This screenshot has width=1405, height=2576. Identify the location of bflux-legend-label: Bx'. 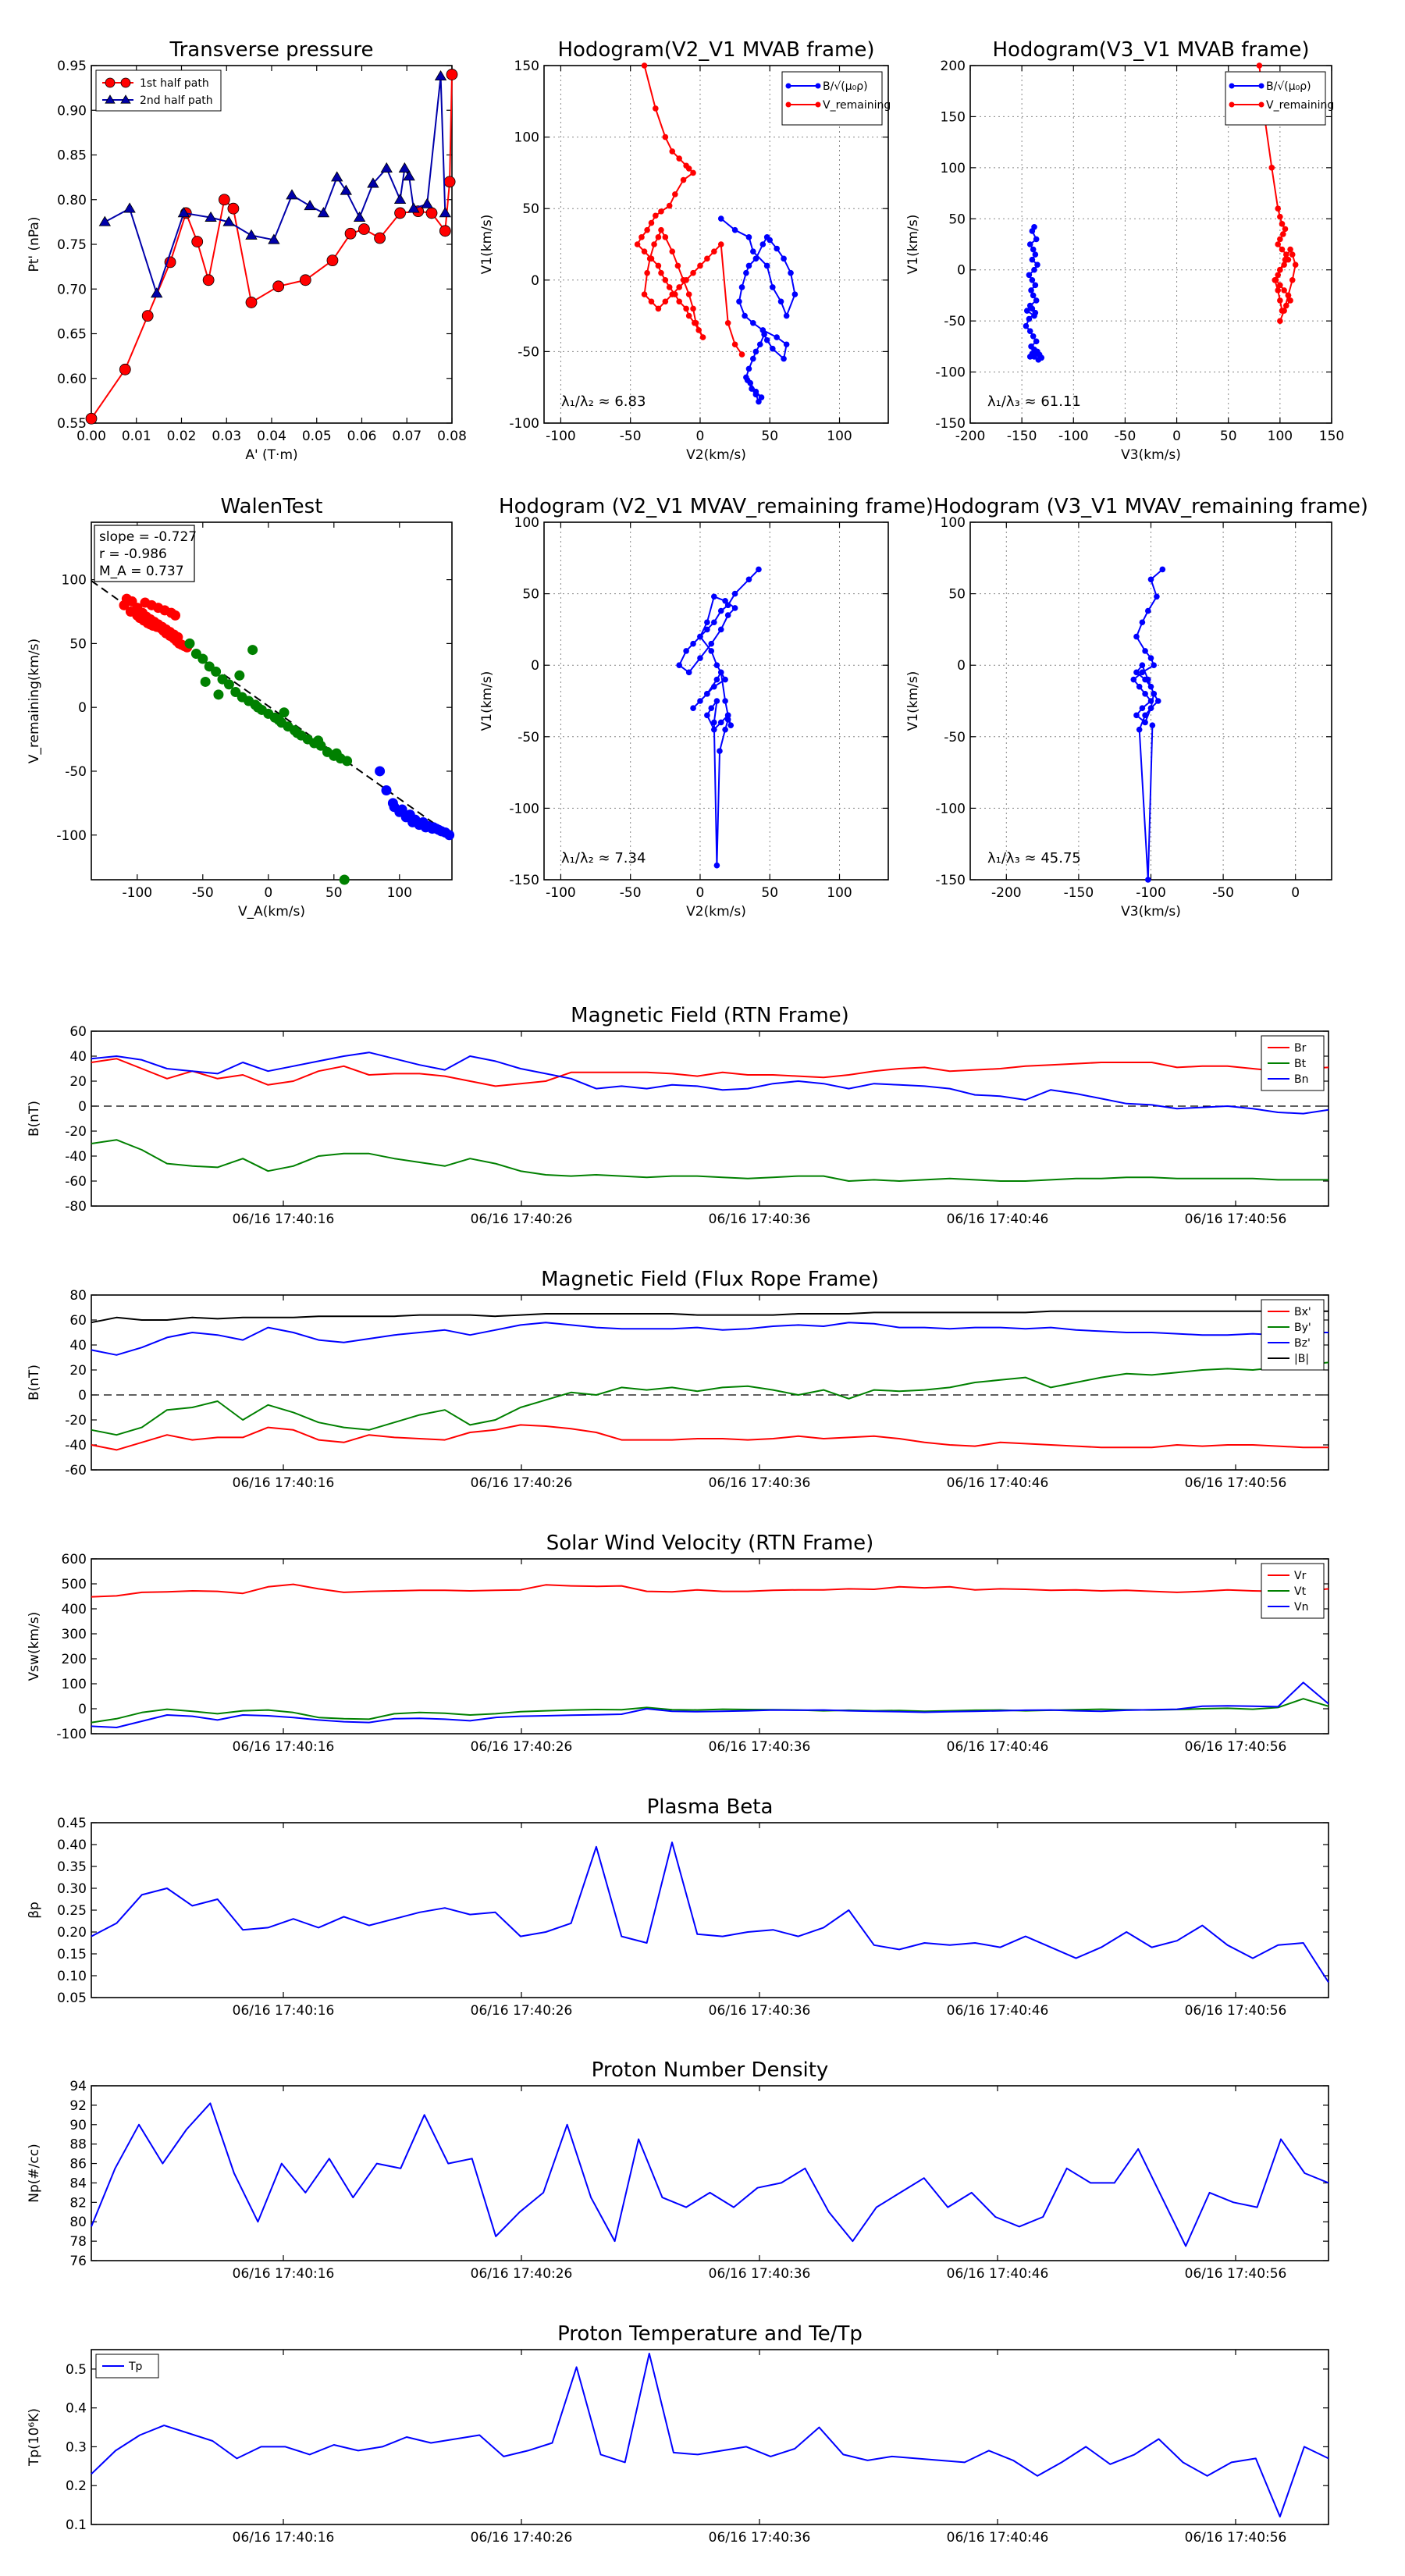
(1302, 1312).